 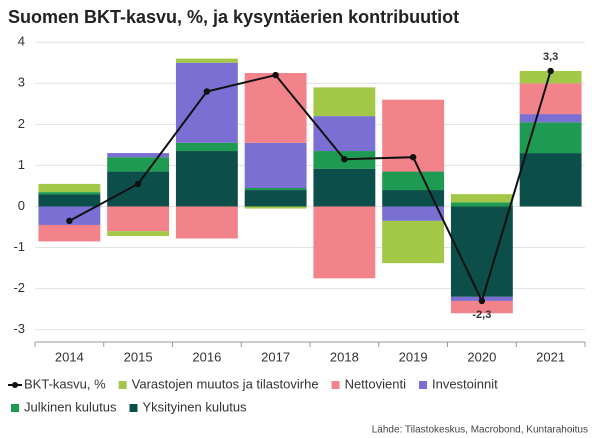 What do you see at coordinates (206, 356) in the screenshot?
I see `x-tick-label: 2016` at bounding box center [206, 356].